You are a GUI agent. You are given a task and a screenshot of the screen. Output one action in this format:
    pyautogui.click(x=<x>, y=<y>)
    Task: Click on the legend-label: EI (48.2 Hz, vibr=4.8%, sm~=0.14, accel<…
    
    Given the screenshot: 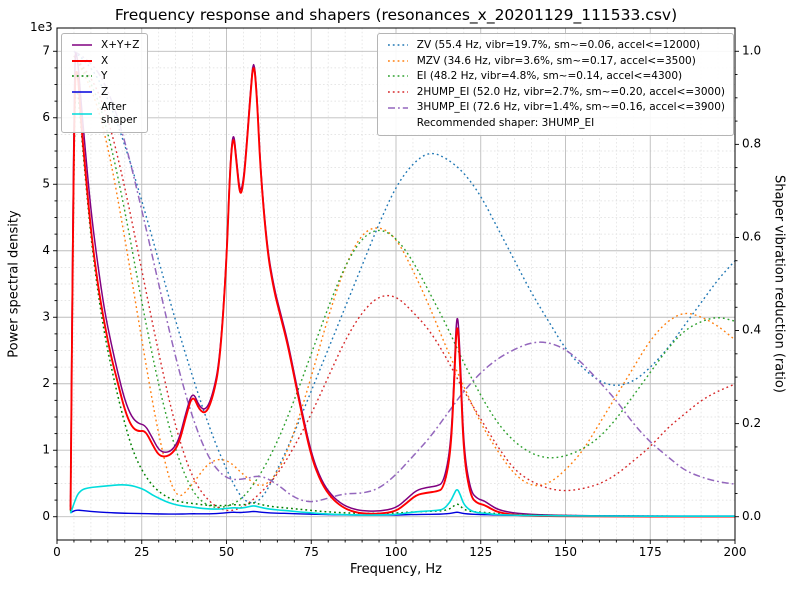 What is the action you would take?
    pyautogui.click(x=549, y=76)
    